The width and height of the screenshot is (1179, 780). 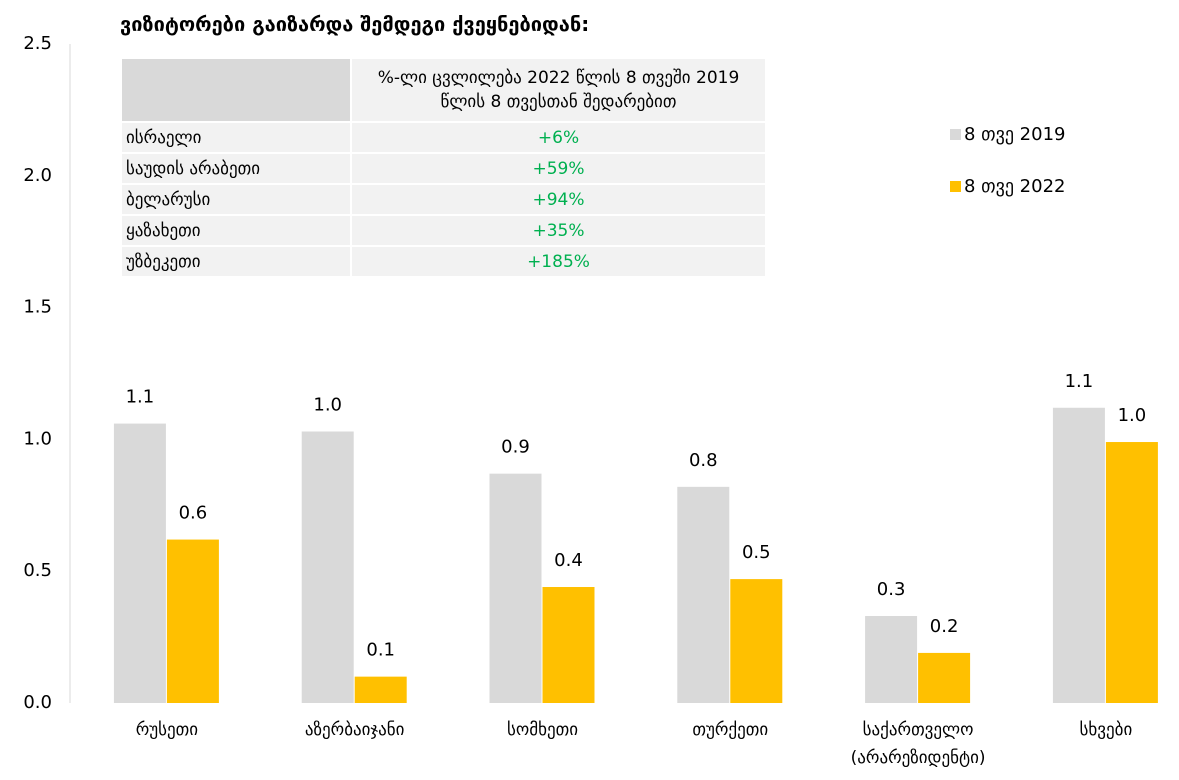 I want to click on y-tick-label: 2.0, so click(x=37, y=175).